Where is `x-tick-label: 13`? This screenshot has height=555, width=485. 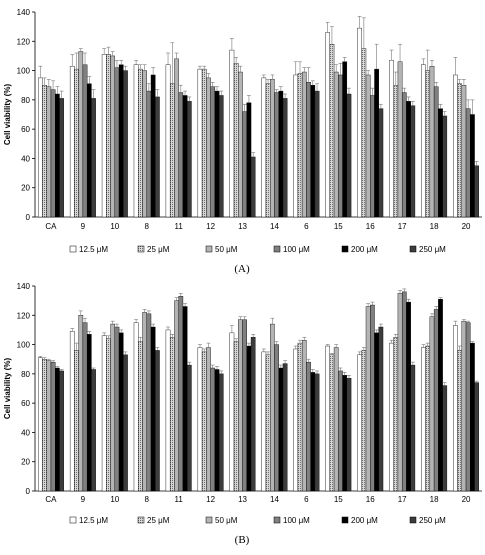 x-tick-label: 13 is located at coordinates (242, 499).